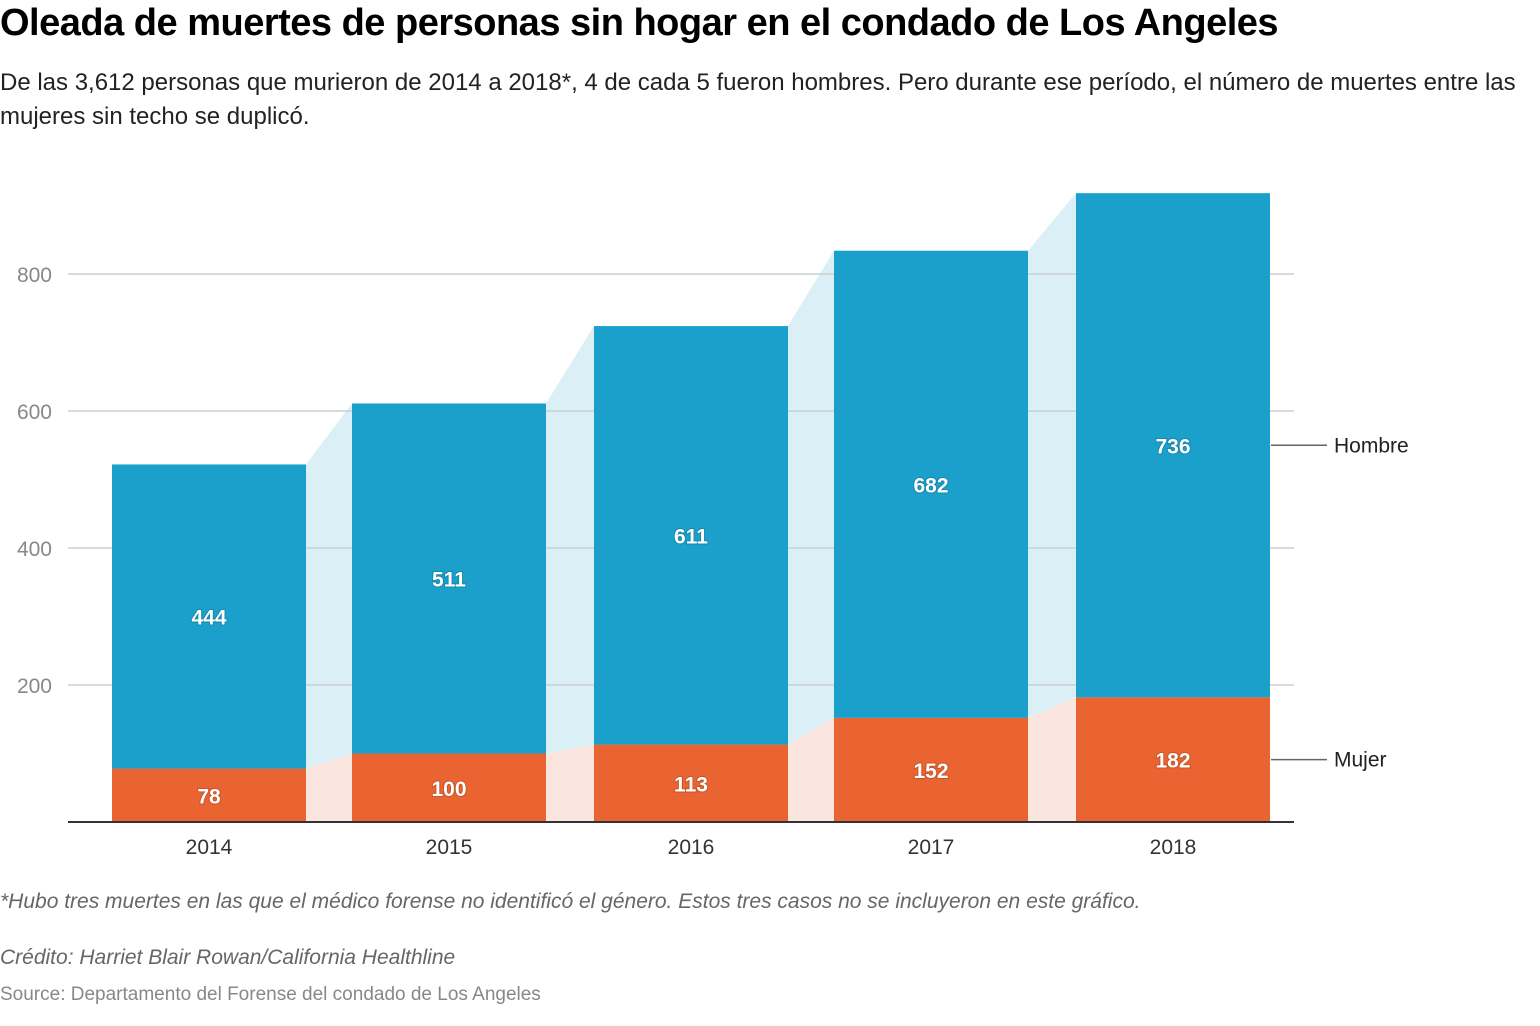 The height and width of the screenshot is (1026, 1540). I want to click on y-tick-label: 400, so click(34, 549).